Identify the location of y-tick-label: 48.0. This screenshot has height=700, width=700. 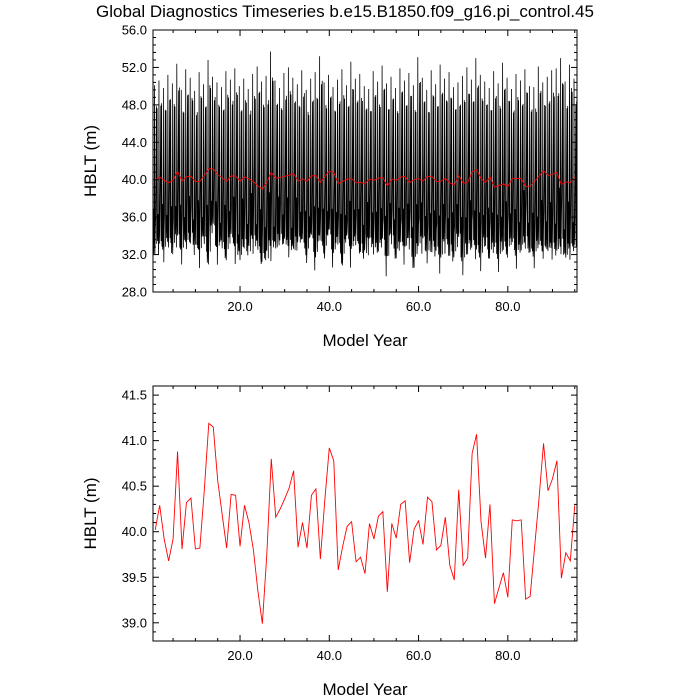
(134, 104).